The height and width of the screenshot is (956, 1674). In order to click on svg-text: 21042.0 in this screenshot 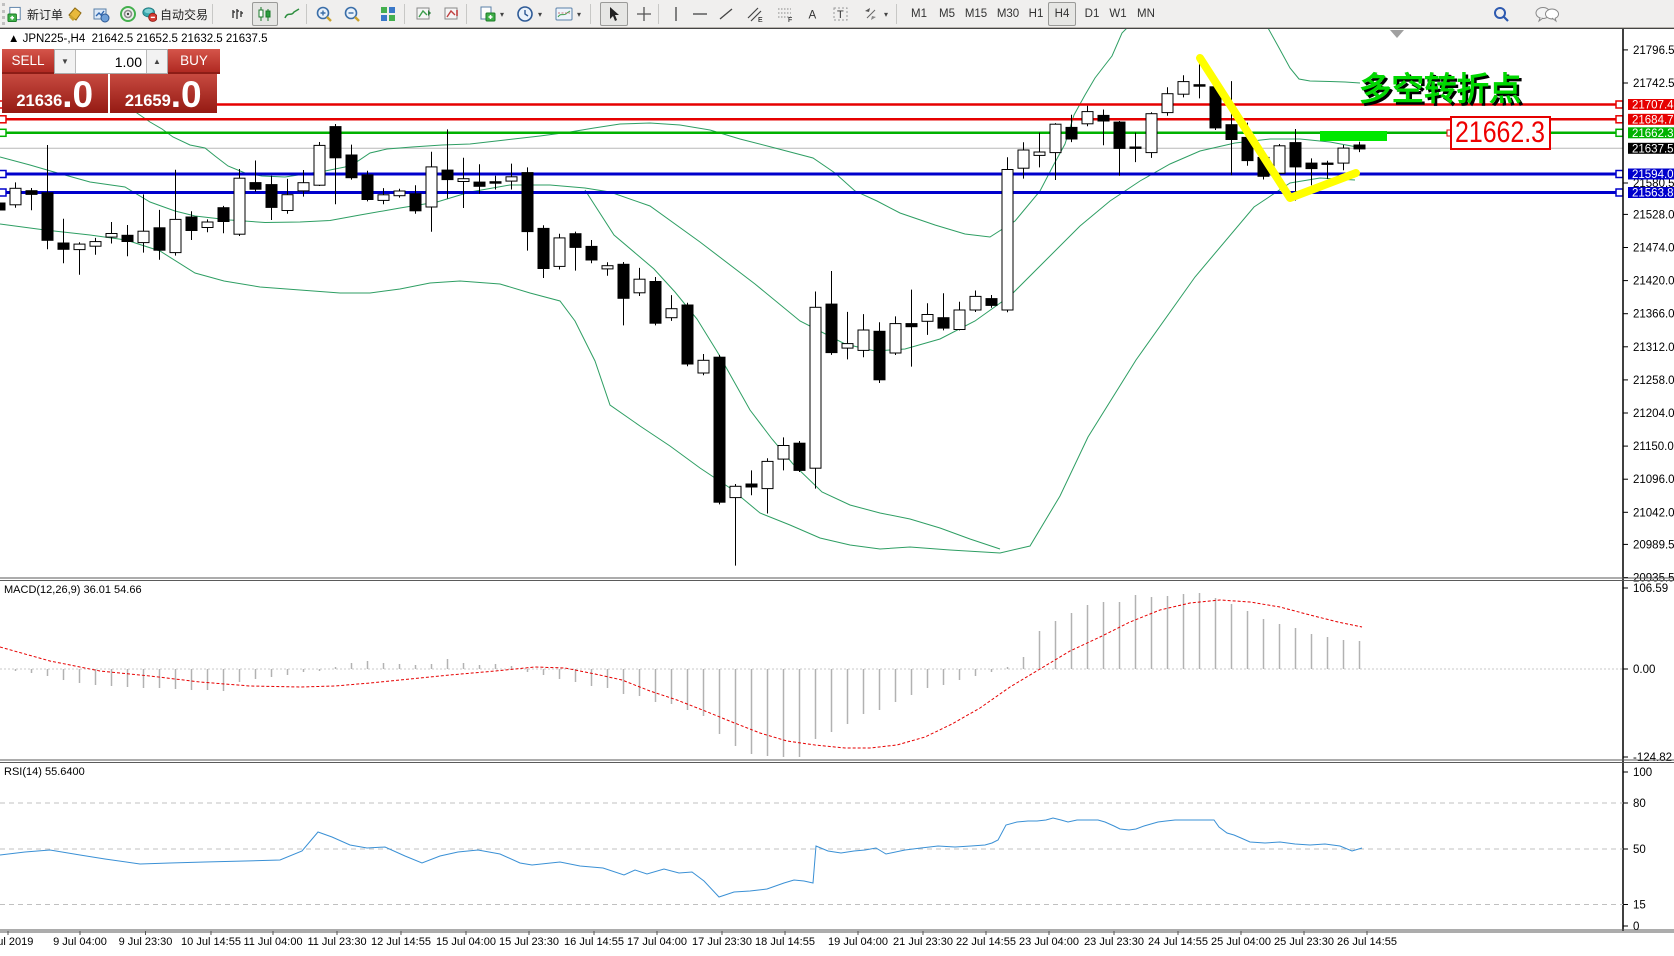, I will do `click(1653, 513)`.